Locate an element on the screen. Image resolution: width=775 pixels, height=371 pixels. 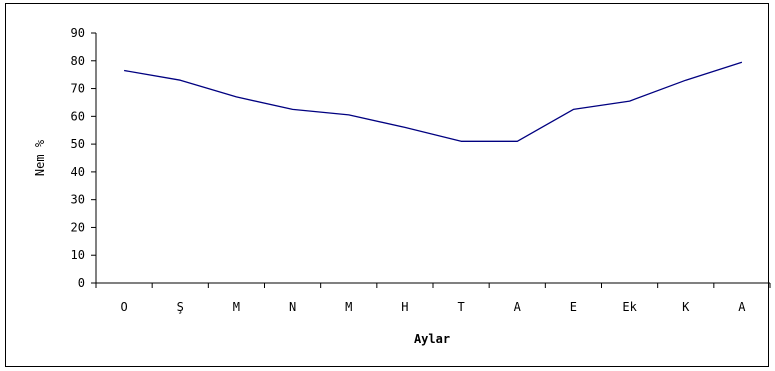
x-tick-label: O is located at coordinates (123, 307).